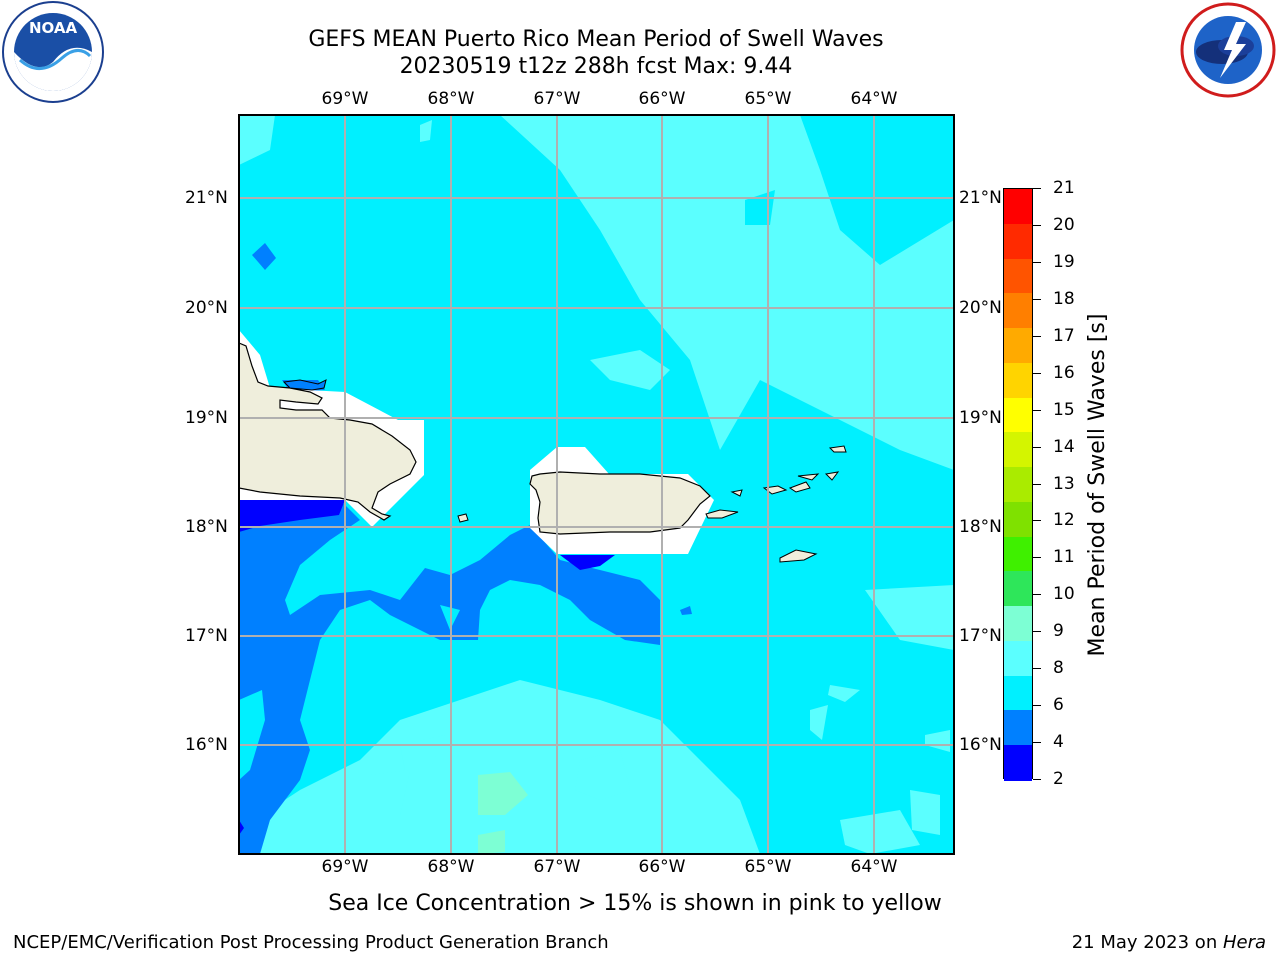 The height and width of the screenshot is (960, 1280). I want to click on lat-label-right: 19°N, so click(980, 418).